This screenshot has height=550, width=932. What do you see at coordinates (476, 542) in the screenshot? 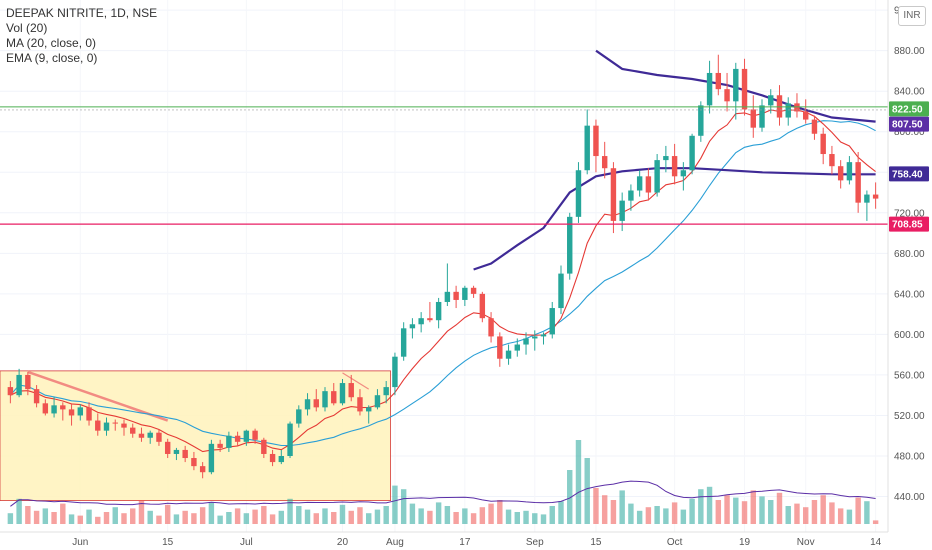
I see `time-axis: Jun 15 Jul 20 Aug 17 Sep 15 Oct 19 Nov 14` at bounding box center [476, 542].